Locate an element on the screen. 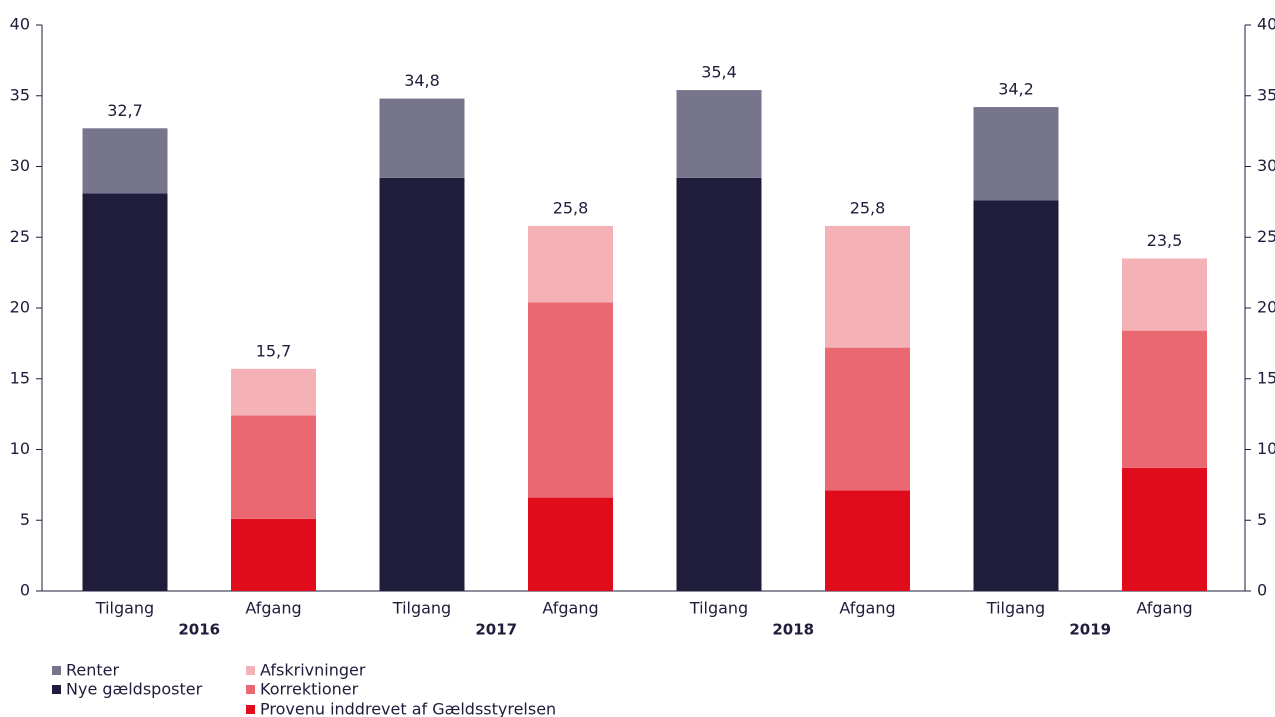  y-tick-label: 35 is located at coordinates (20, 94).